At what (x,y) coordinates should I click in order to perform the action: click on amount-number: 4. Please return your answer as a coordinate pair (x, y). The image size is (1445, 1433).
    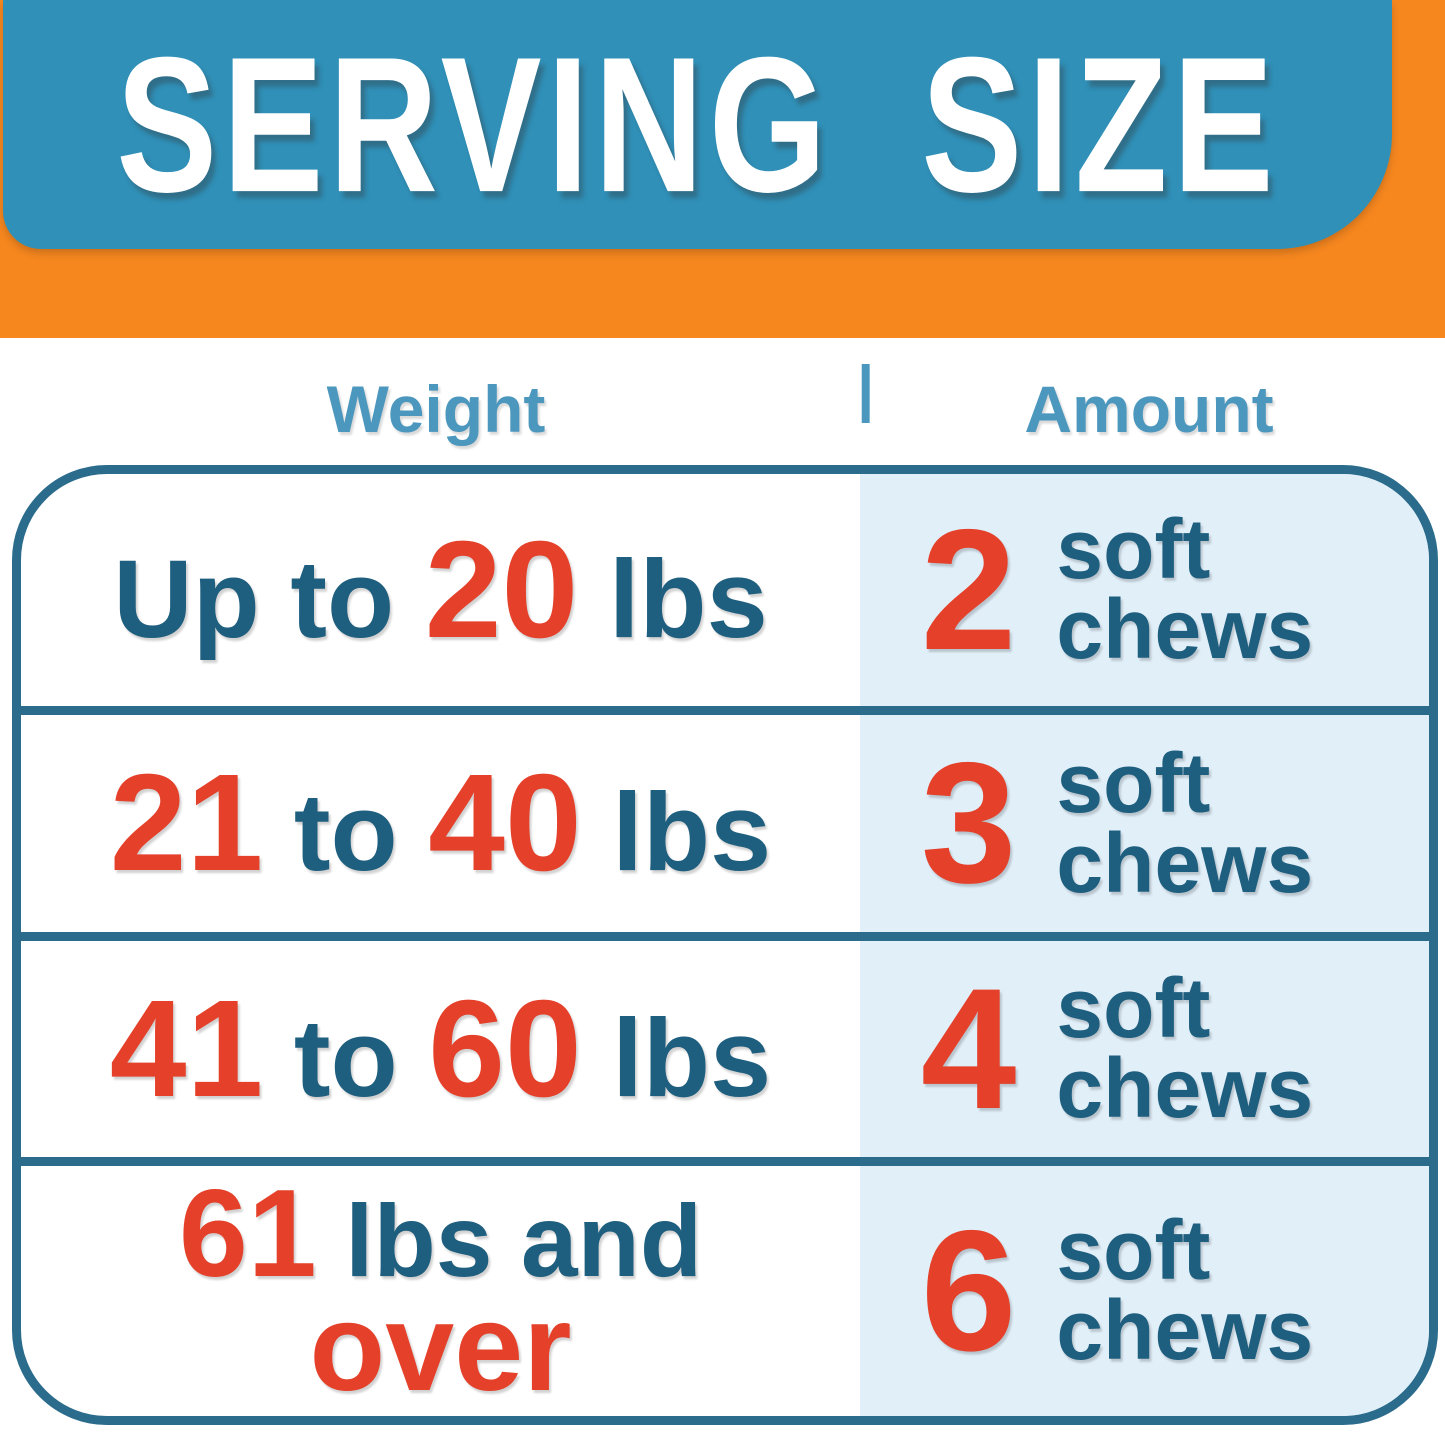
    Looking at the image, I should click on (968, 1048).